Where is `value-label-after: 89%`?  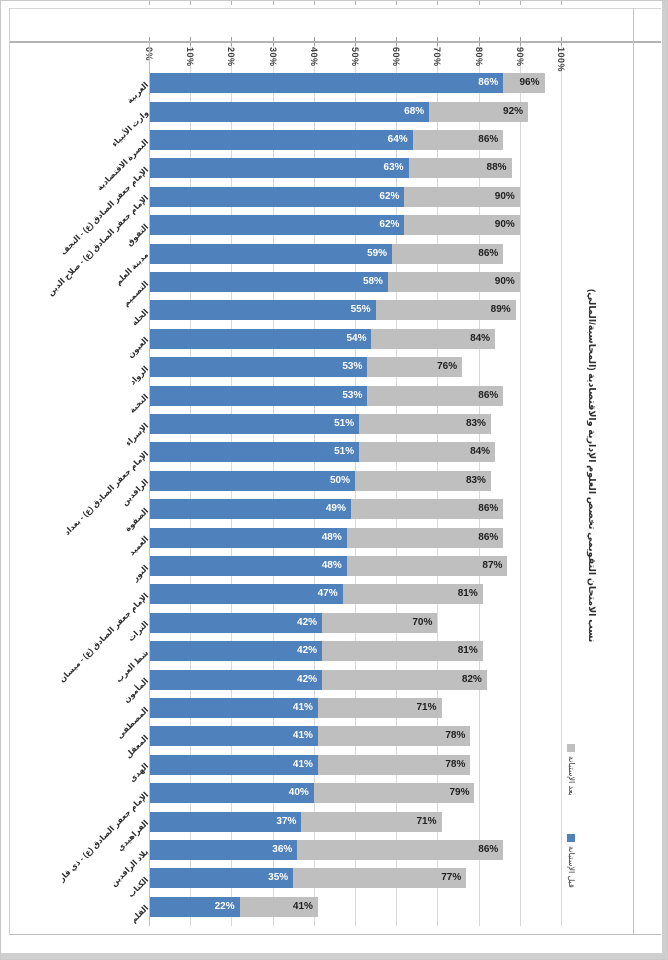
value-label-after: 89% is located at coordinates (500, 310).